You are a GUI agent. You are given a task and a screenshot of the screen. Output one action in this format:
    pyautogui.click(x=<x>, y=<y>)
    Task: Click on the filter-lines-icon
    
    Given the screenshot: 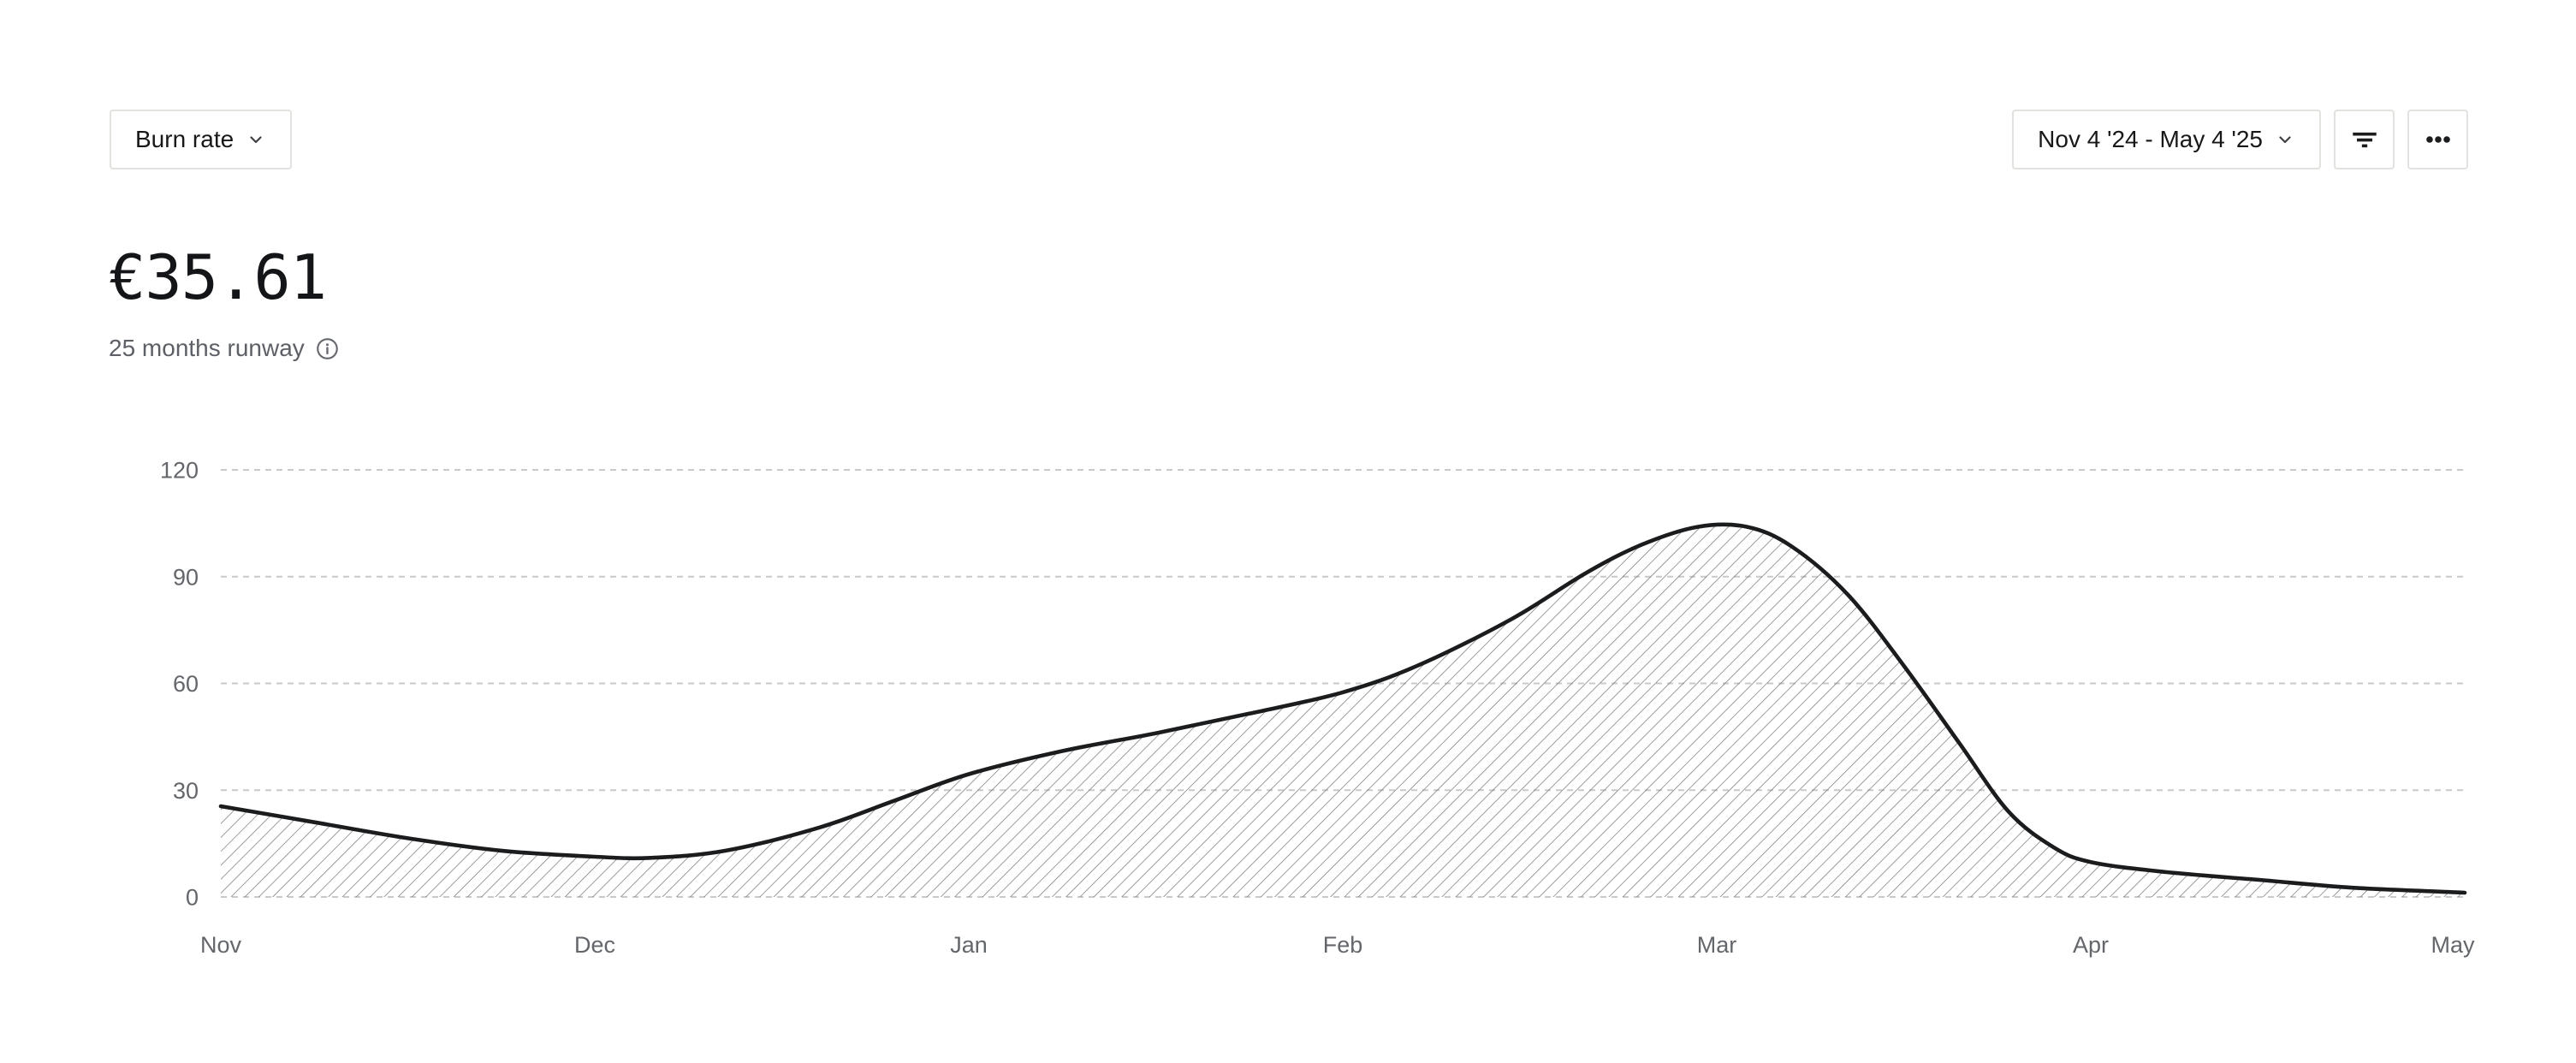 What is the action you would take?
    pyautogui.click(x=2364, y=140)
    